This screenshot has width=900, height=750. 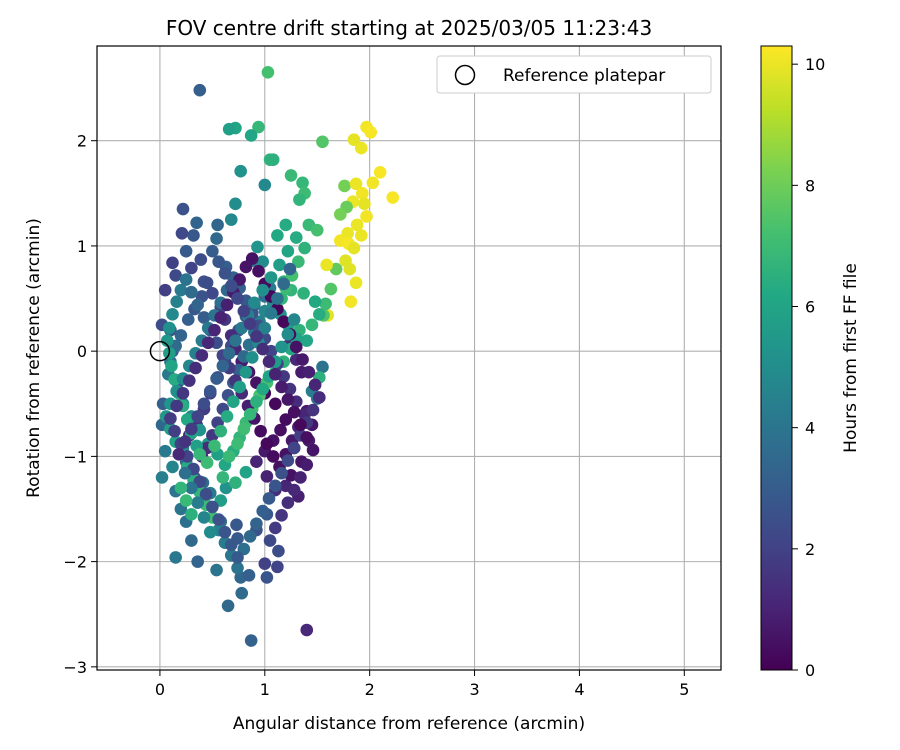 What do you see at coordinates (82, 351) in the screenshot?
I see `y-tick-label: 0` at bounding box center [82, 351].